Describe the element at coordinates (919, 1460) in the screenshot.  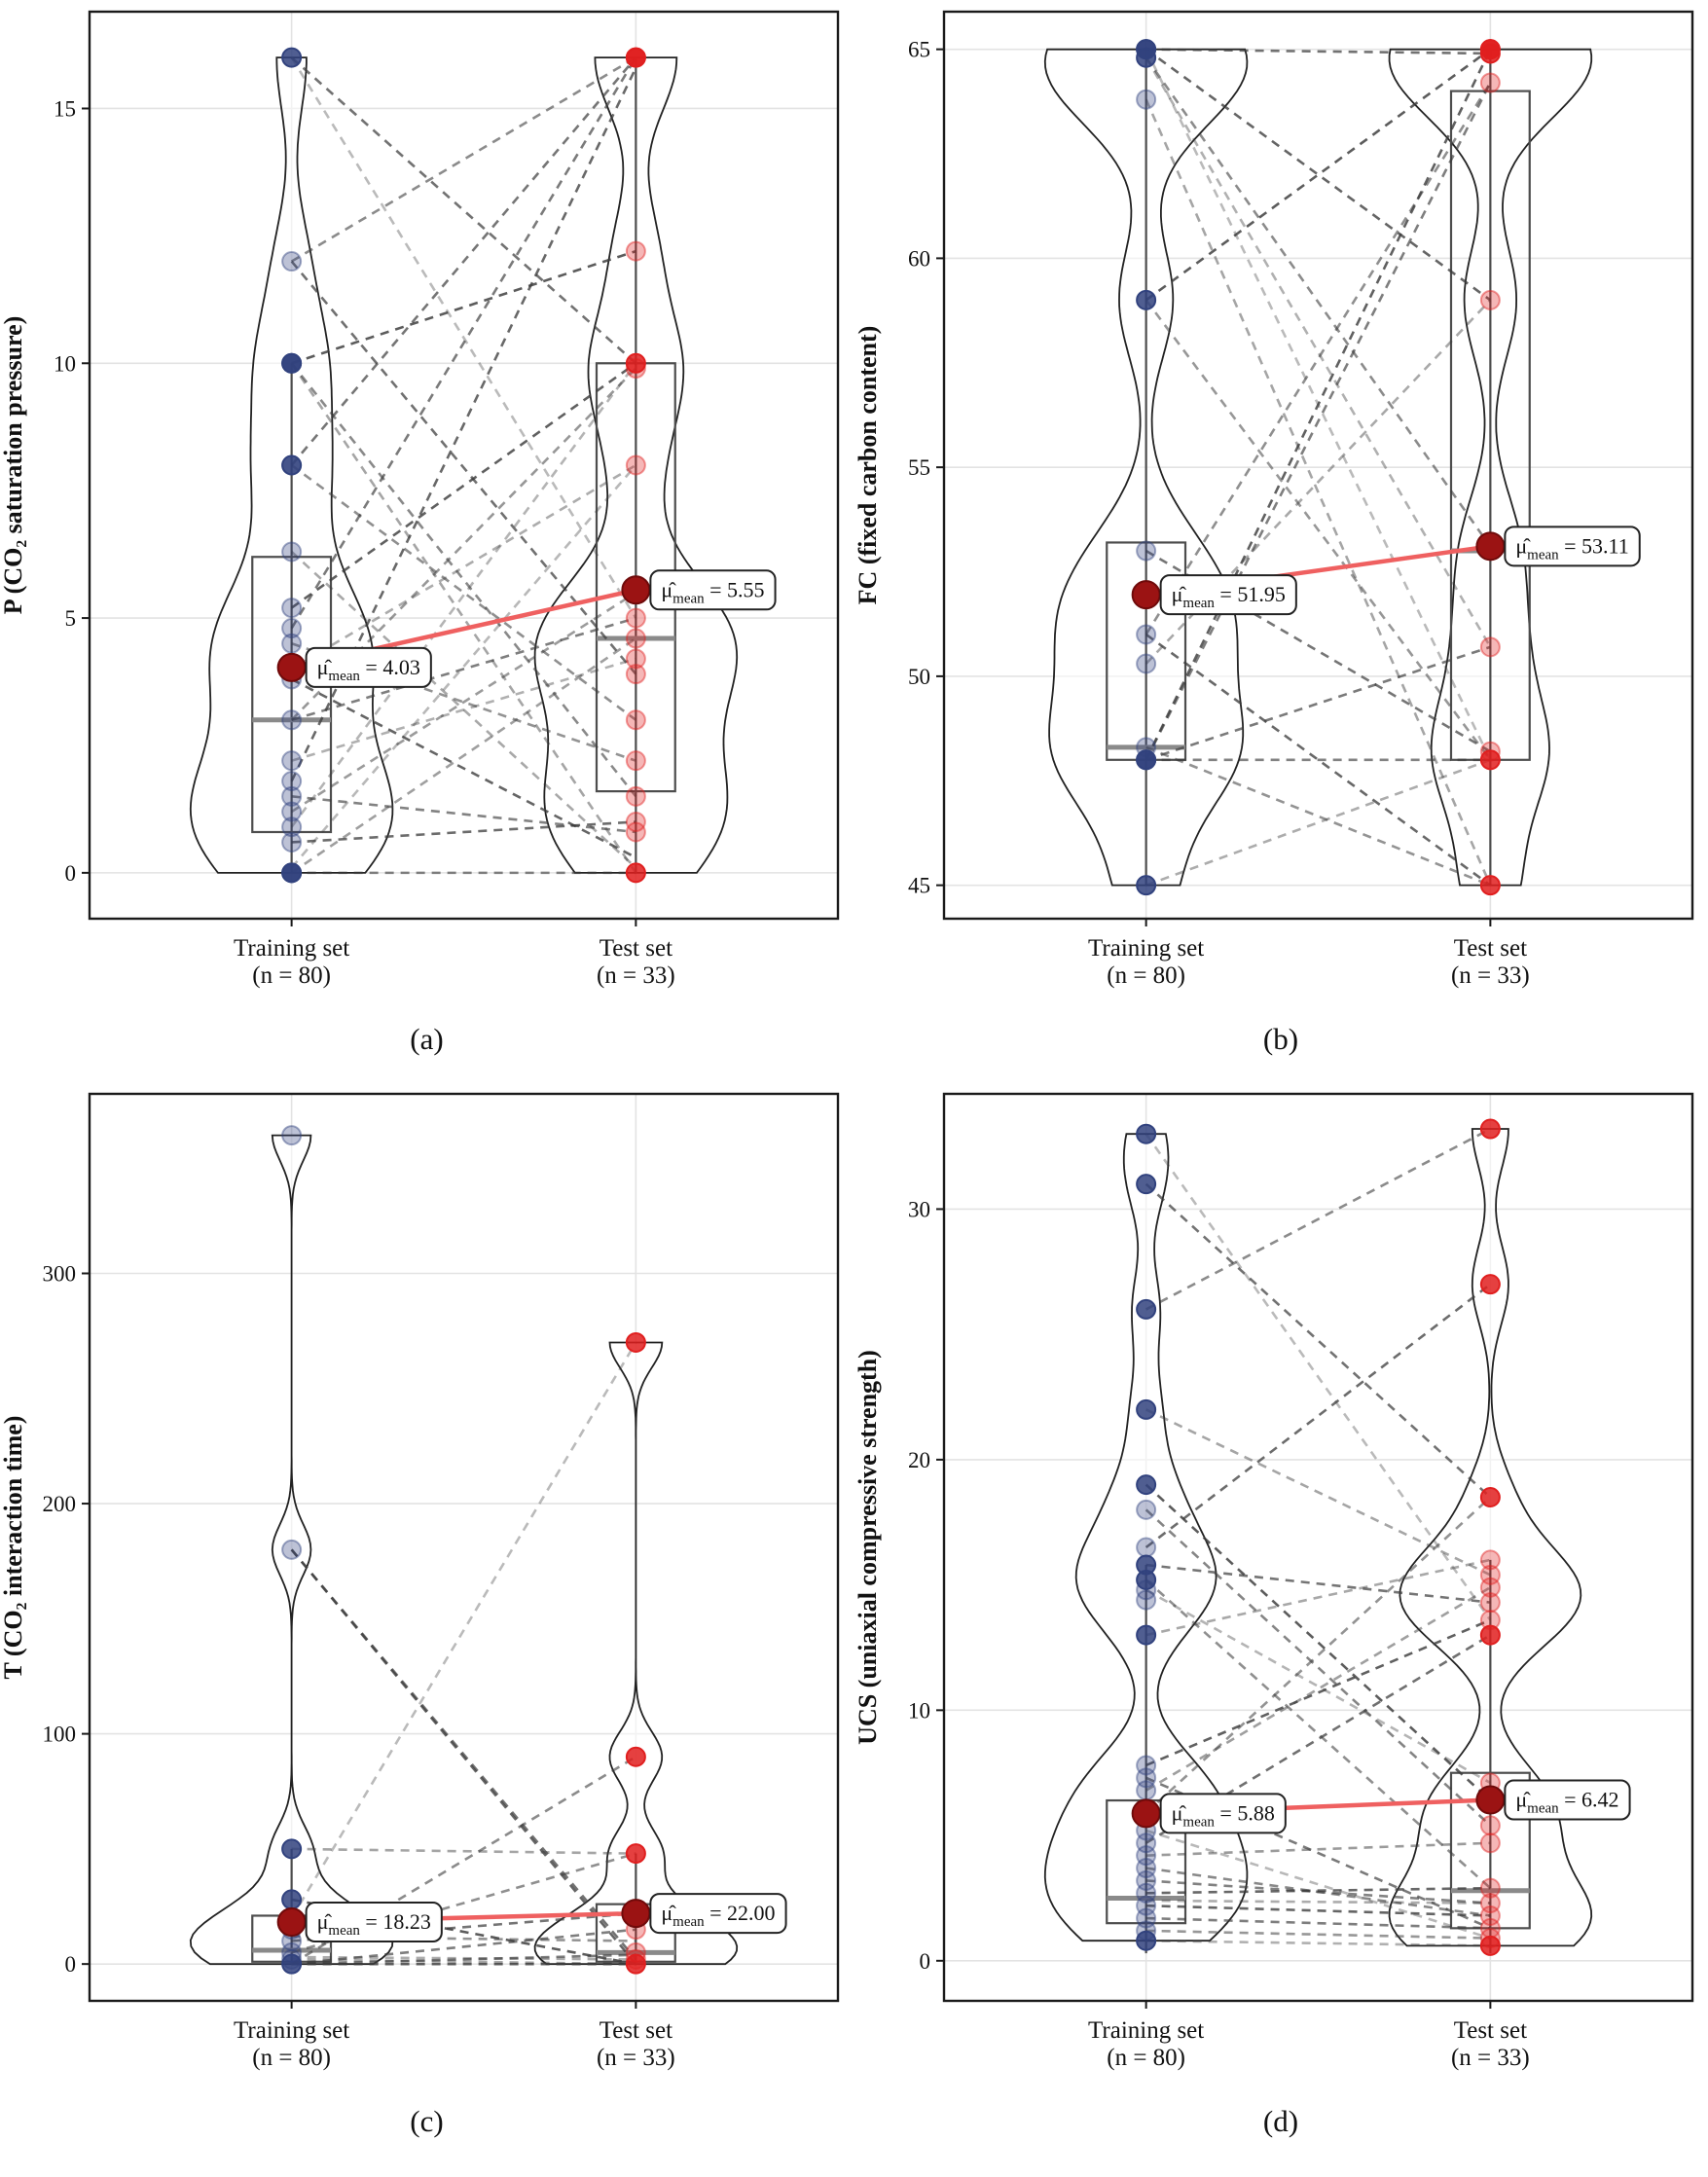
I see `y-tick-label: 20` at that location.